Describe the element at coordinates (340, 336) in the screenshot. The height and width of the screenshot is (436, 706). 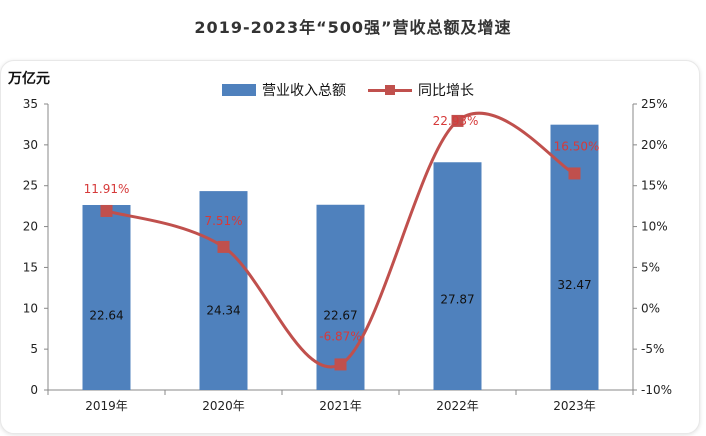
I see `growth-value-label: -6.87%` at that location.